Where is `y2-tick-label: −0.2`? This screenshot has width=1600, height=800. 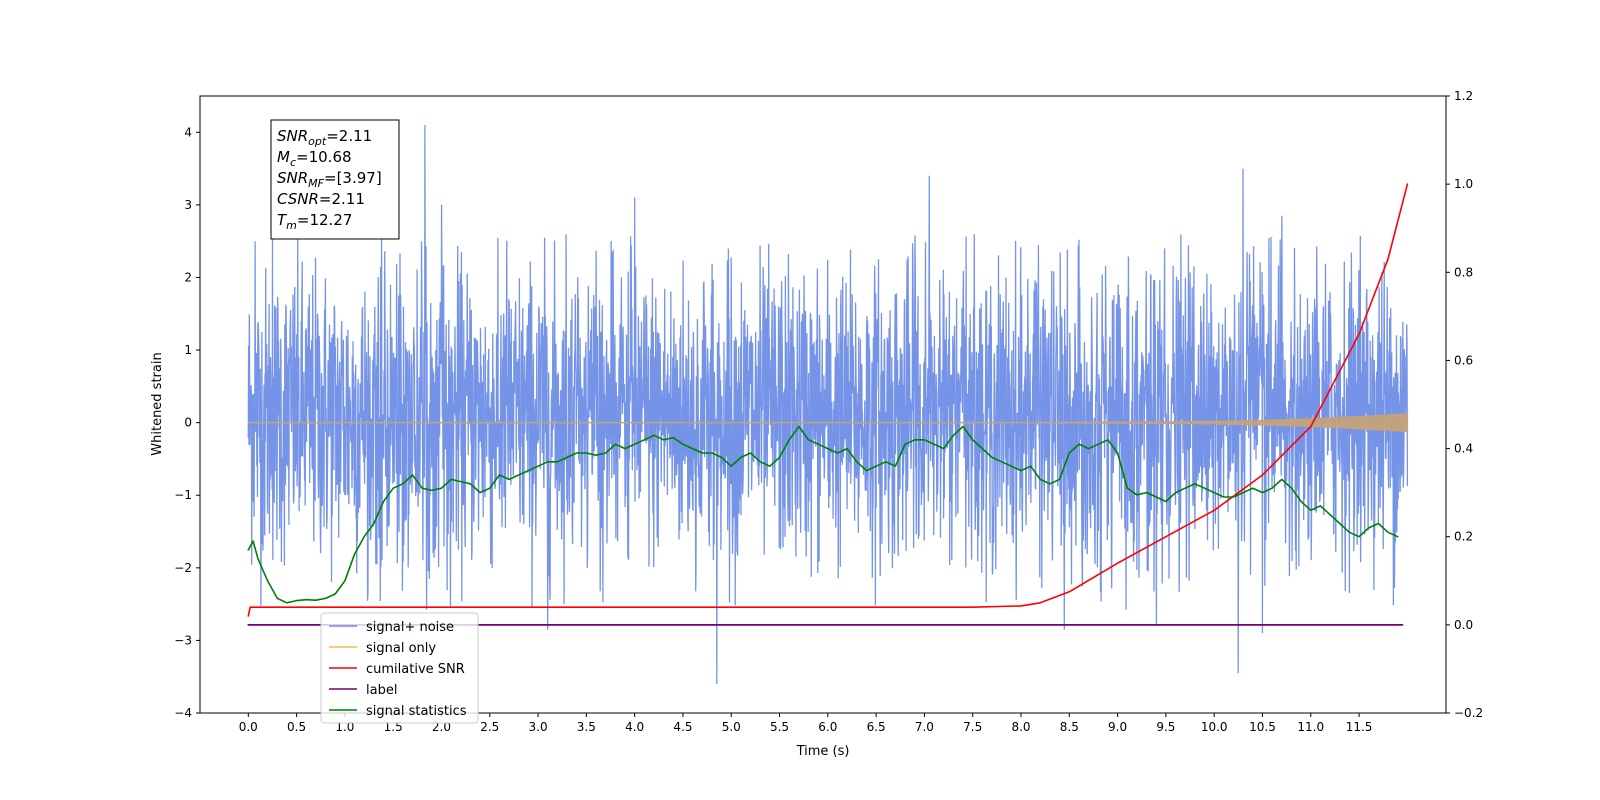 y2-tick-label: −0.2 is located at coordinates (1468, 713).